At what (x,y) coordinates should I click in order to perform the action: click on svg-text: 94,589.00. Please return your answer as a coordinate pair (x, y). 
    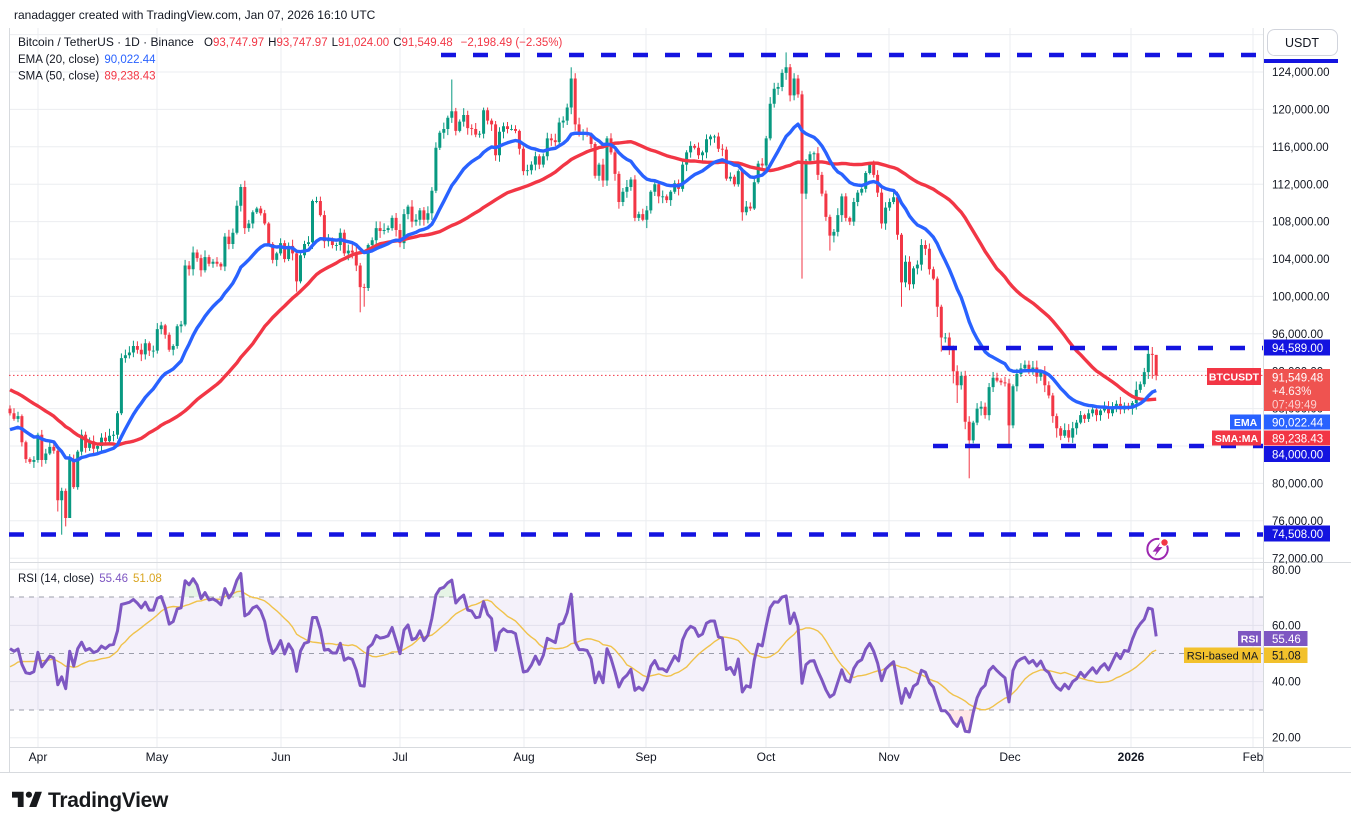
    Looking at the image, I should click on (1297, 349).